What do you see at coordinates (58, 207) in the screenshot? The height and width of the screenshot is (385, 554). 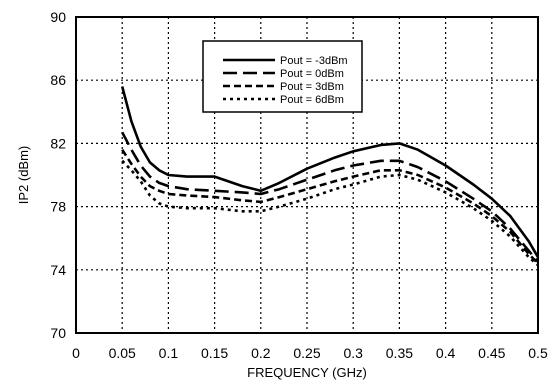 I see `y-tick-label: 78` at bounding box center [58, 207].